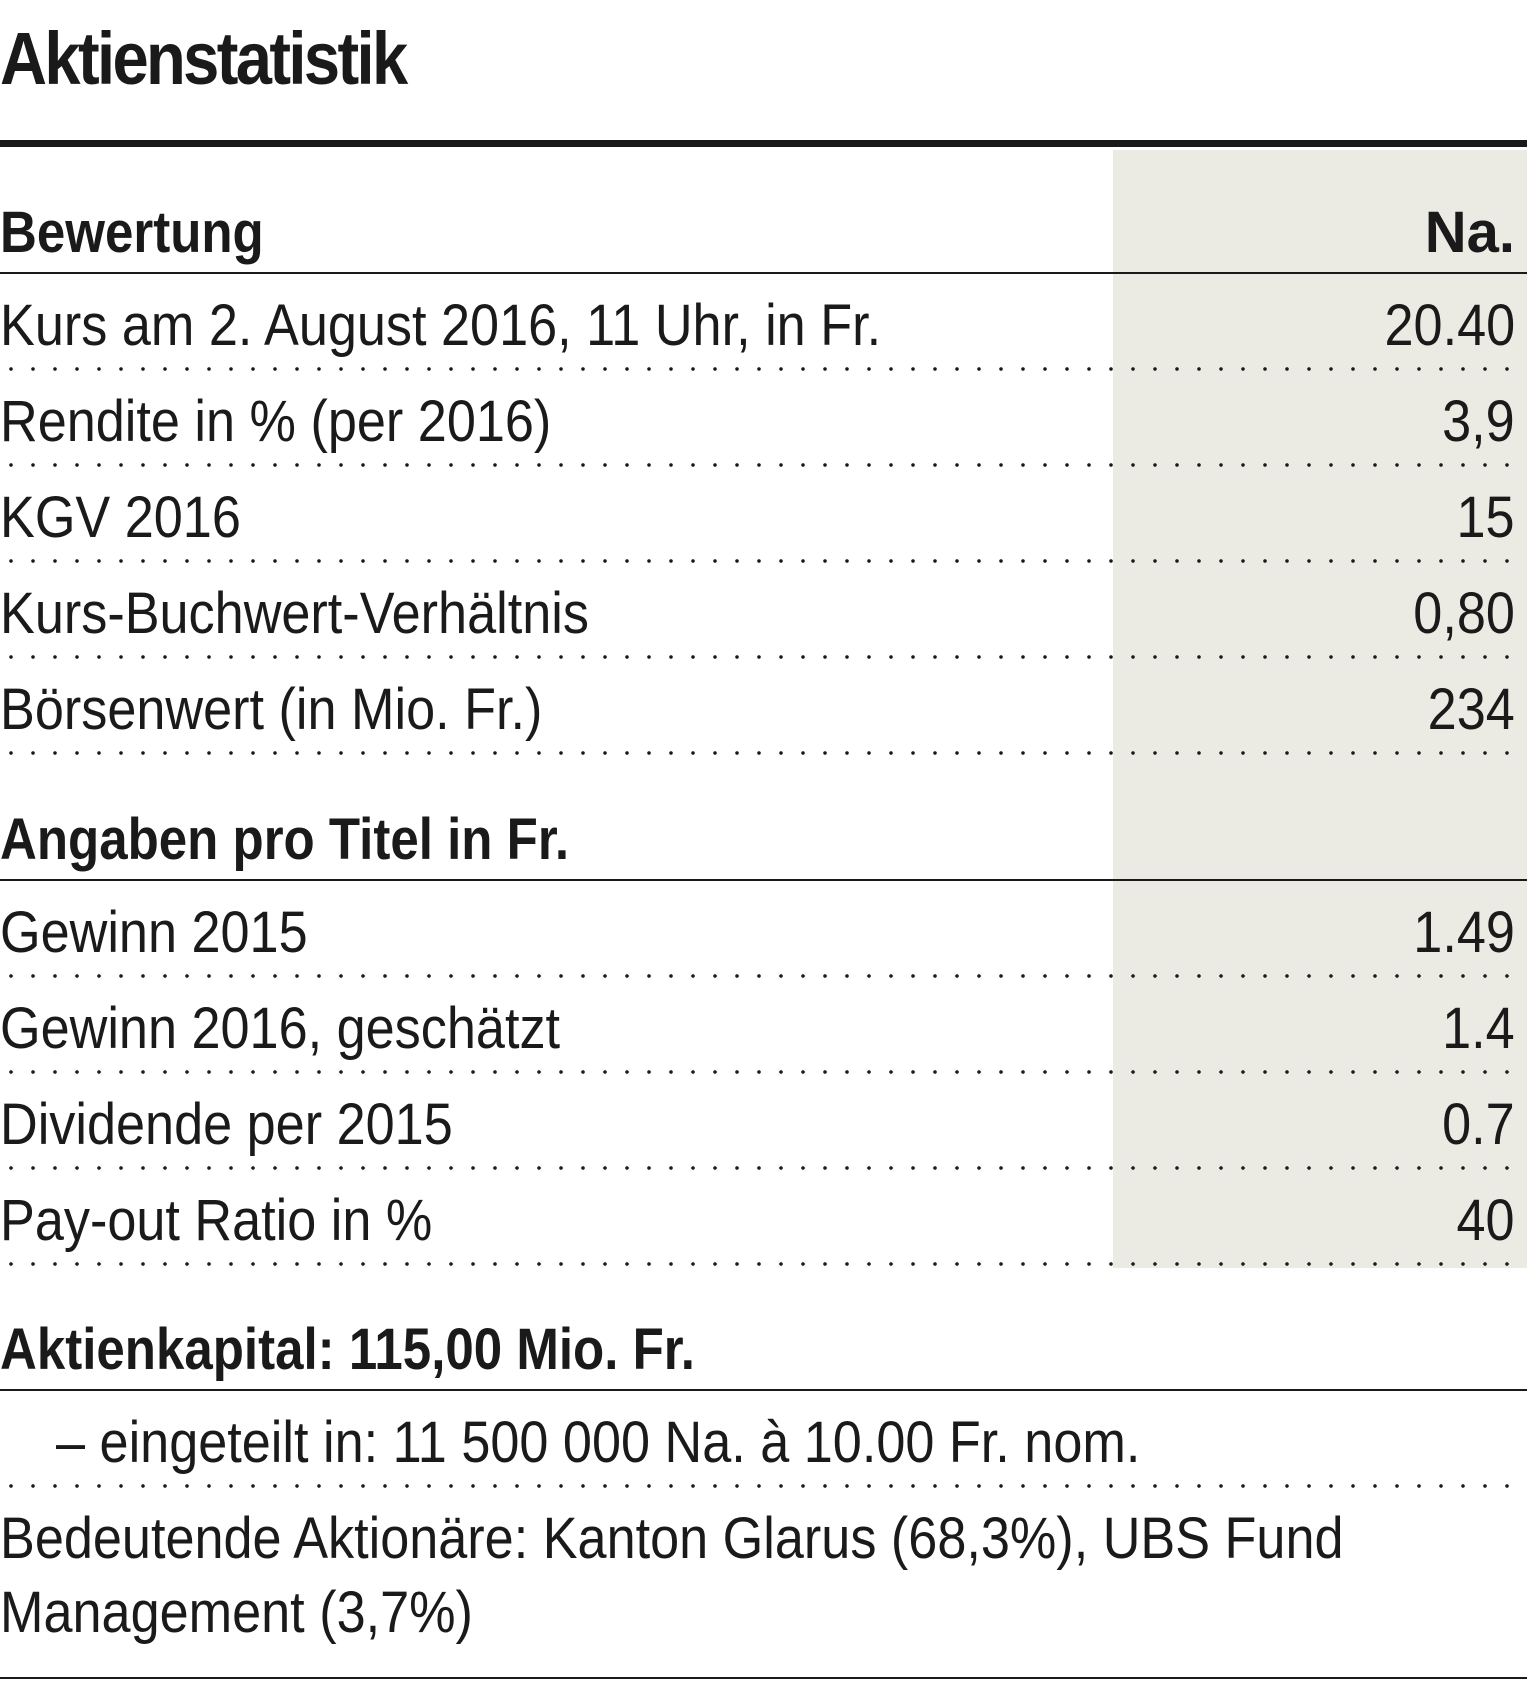  What do you see at coordinates (1485, 517) in the screenshot?
I see `row-value: 15` at bounding box center [1485, 517].